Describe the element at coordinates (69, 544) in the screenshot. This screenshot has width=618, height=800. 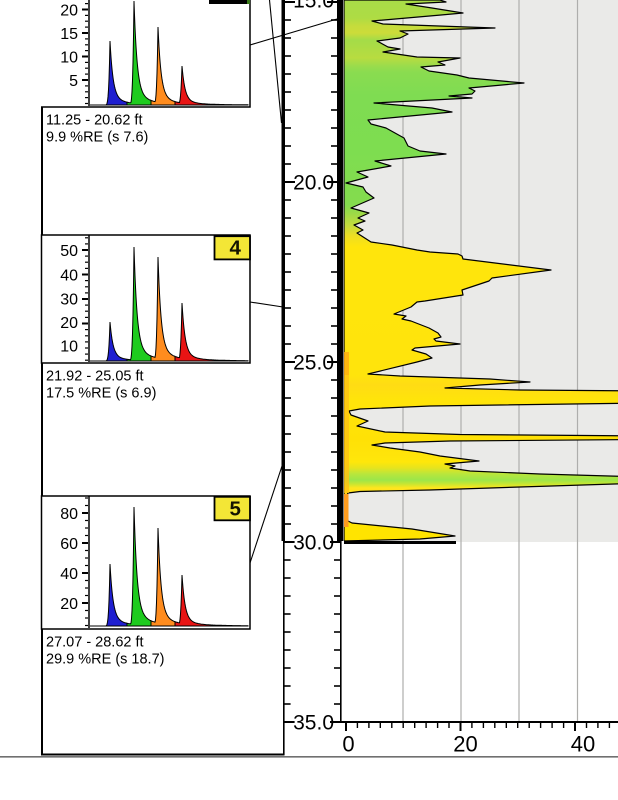
I see `svg-text: 60` at that location.